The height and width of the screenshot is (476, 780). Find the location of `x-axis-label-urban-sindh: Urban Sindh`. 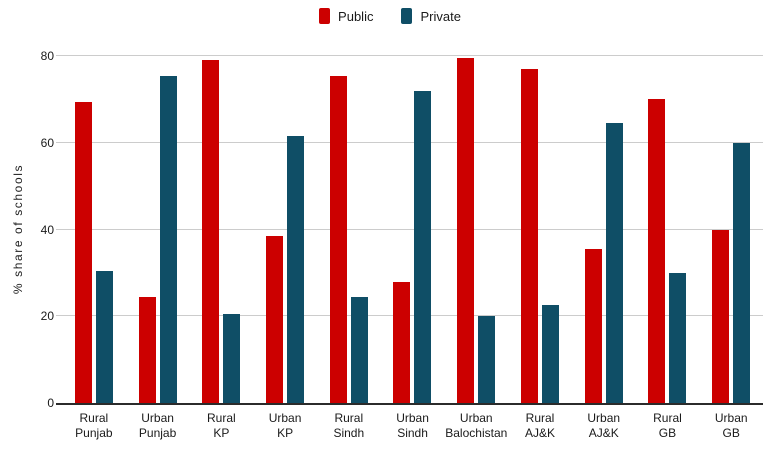

x-axis-label-urban-sindh: Urban Sindh is located at coordinates (412, 425).